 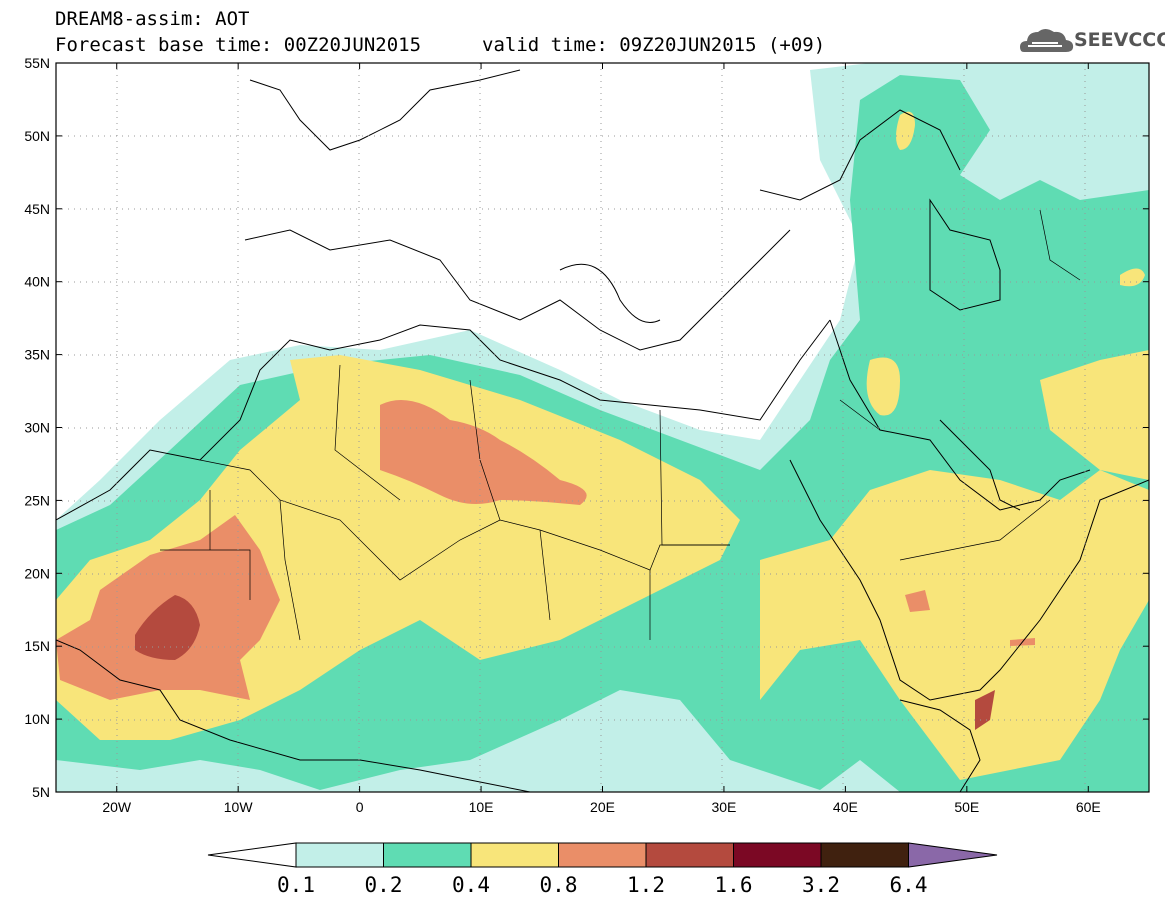 I want to click on product-title: DREAM8-assim: AOT, so click(x=152, y=19).